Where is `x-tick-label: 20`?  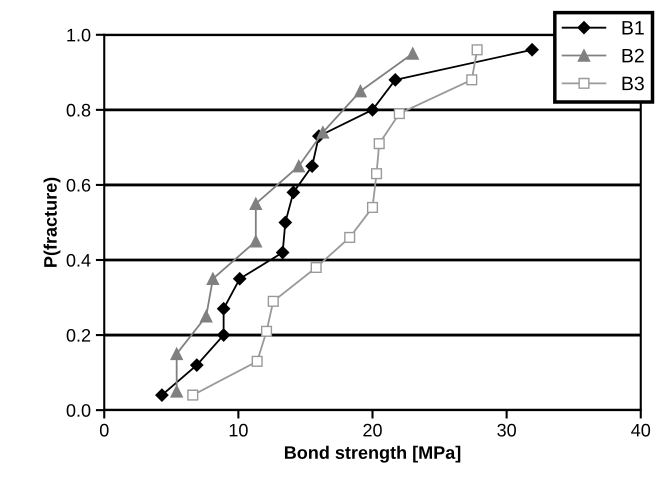 x-tick-label: 20 is located at coordinates (372, 430).